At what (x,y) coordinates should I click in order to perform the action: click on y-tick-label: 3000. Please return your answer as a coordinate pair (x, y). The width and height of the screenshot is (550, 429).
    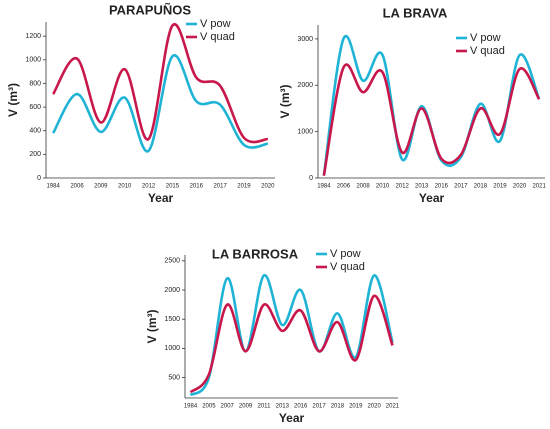
    Looking at the image, I should click on (305, 39).